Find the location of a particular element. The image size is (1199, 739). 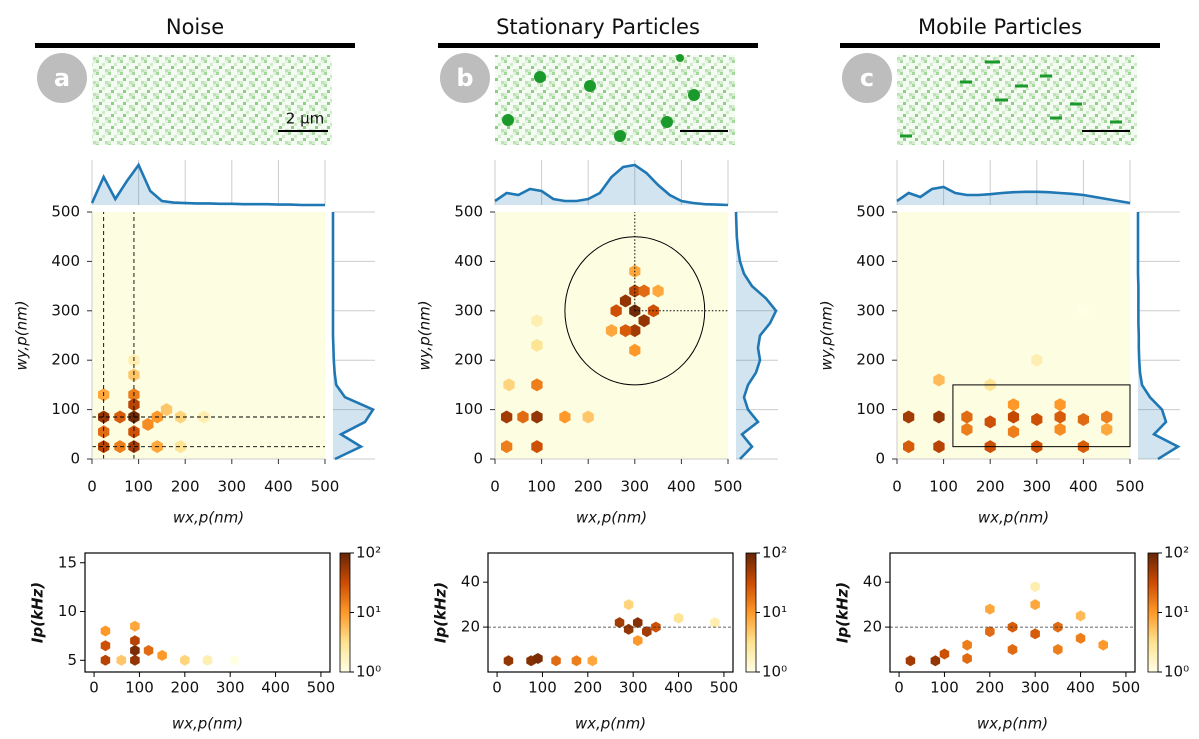

plot-frame is located at coordinates (1012, 612).